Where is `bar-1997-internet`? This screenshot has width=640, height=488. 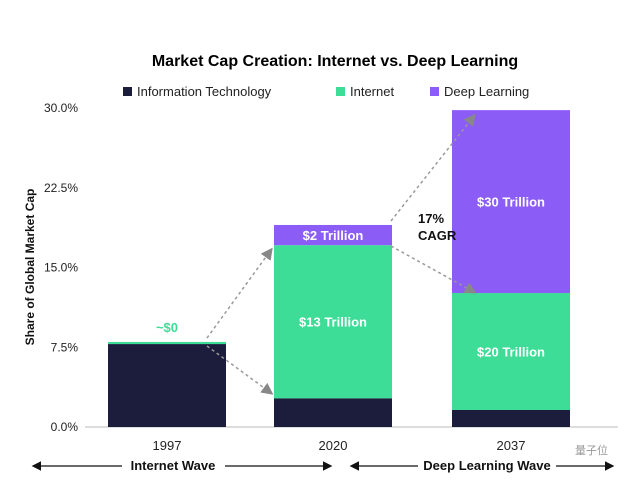
bar-1997-internet is located at coordinates (167, 343).